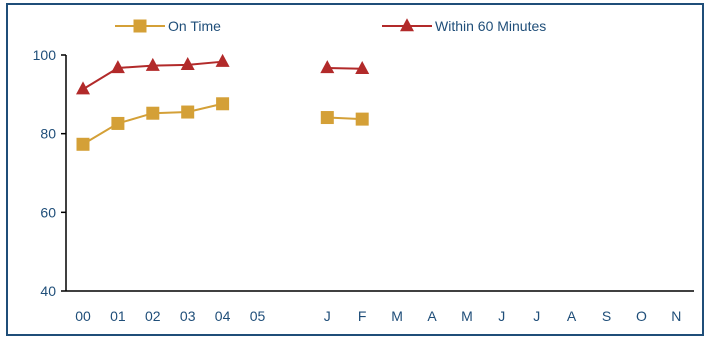  What do you see at coordinates (83, 316) in the screenshot?
I see `x-tick-label: 00` at bounding box center [83, 316].